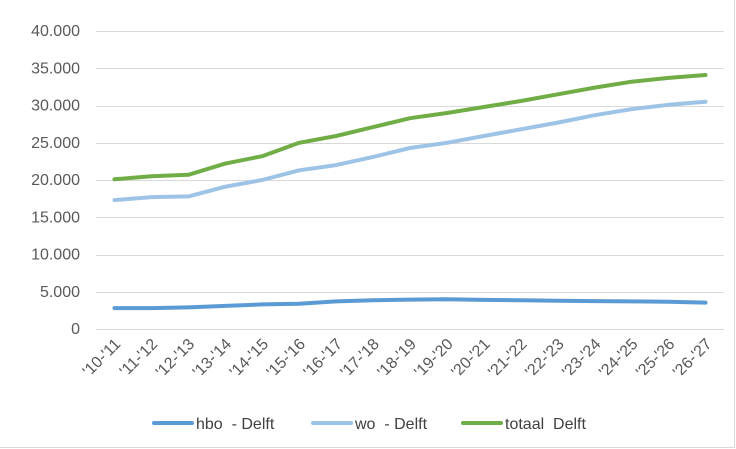 The image size is (736, 449). Describe the element at coordinates (55, 31) in the screenshot. I see `y-tick-label: 40.000` at that location.